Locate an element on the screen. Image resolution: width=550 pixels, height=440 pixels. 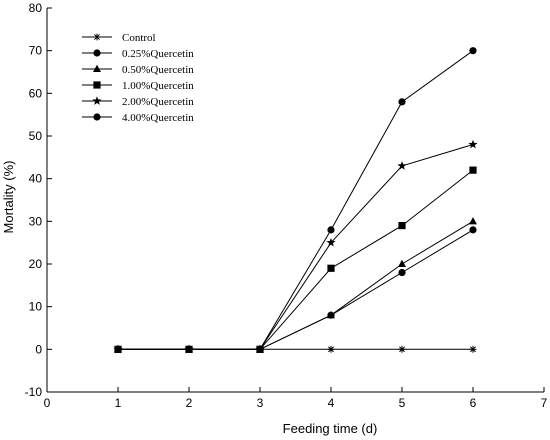
y-tick-label: 80 is located at coordinates (36, 8).